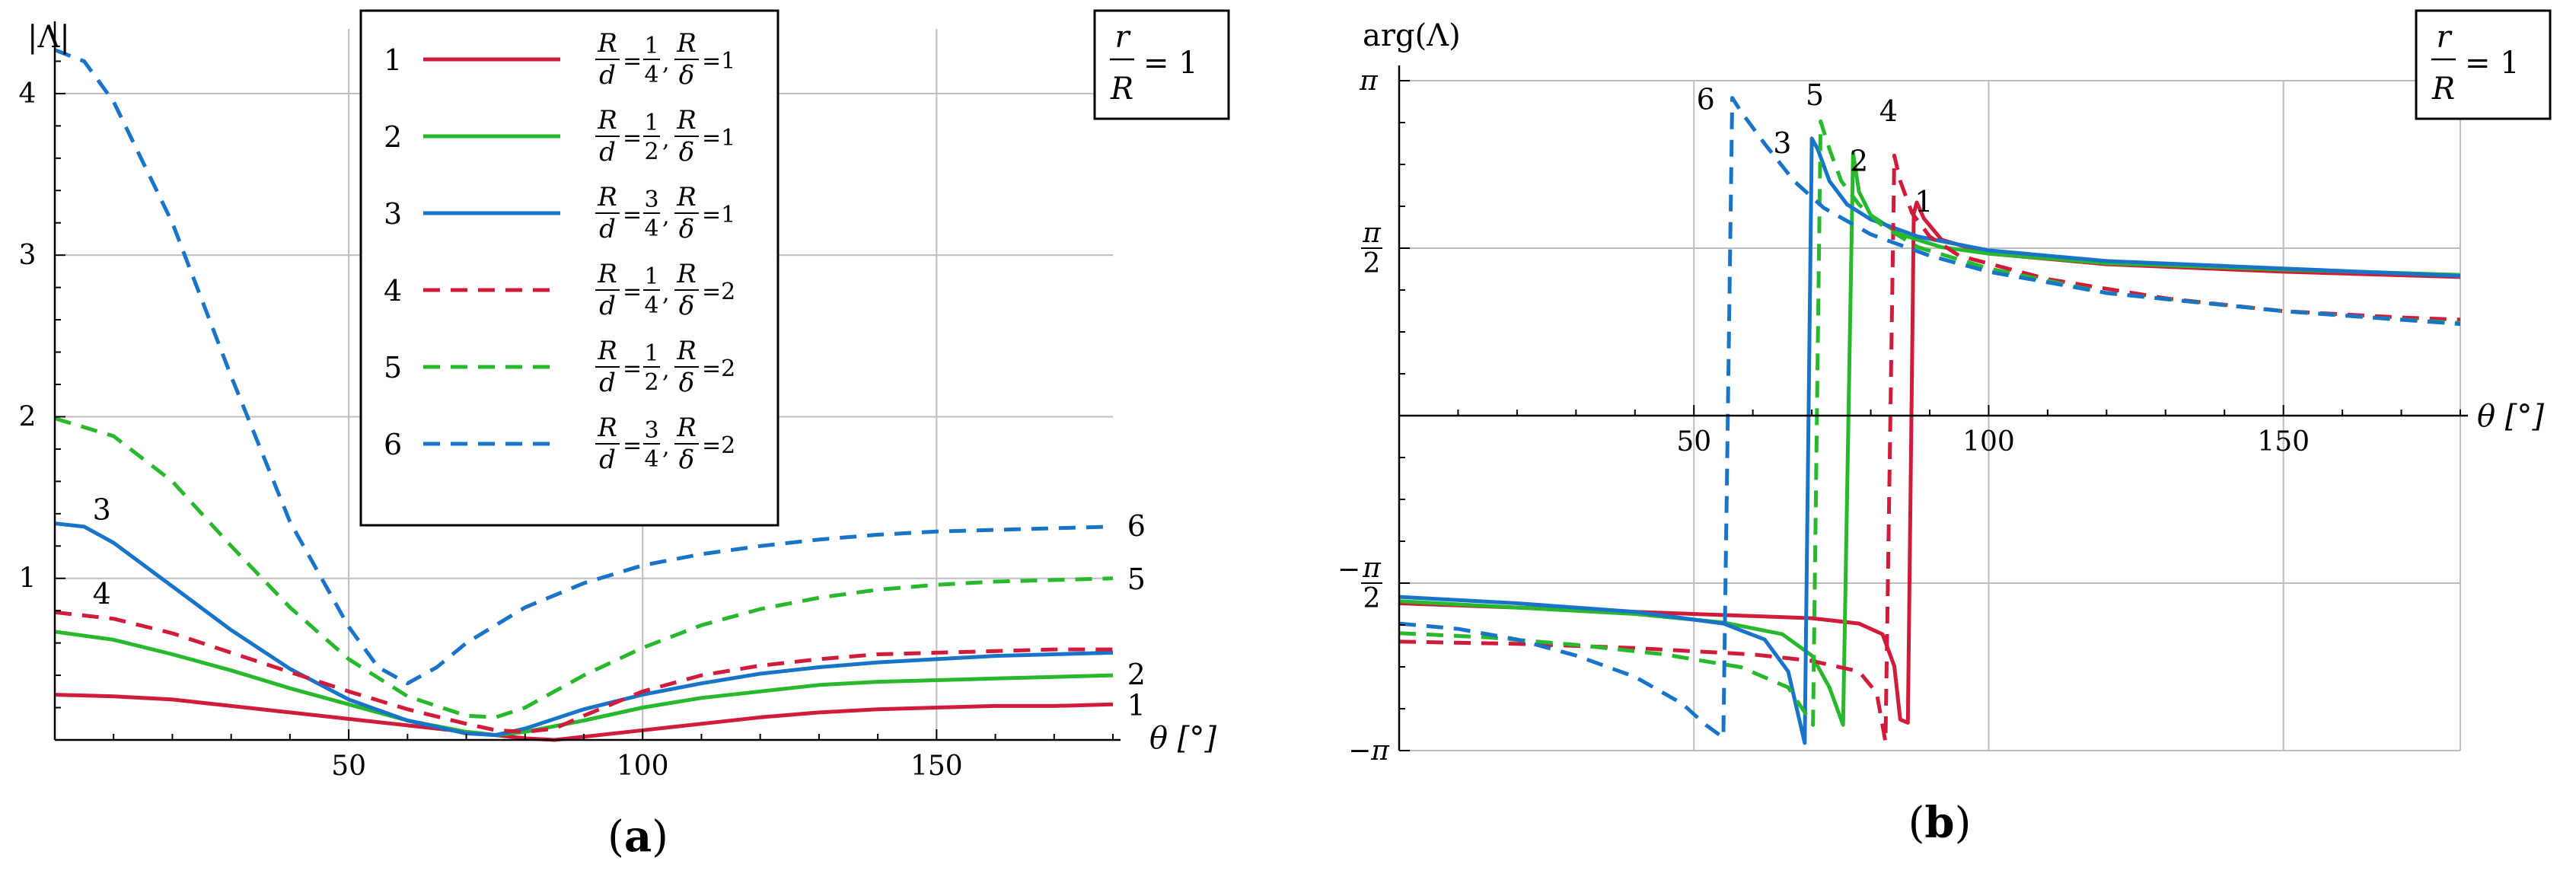 Image resolution: width=2576 pixels, height=880 pixels. What do you see at coordinates (2510, 416) in the screenshot?
I see `panel-b-xlabel: θ [°]` at bounding box center [2510, 416].